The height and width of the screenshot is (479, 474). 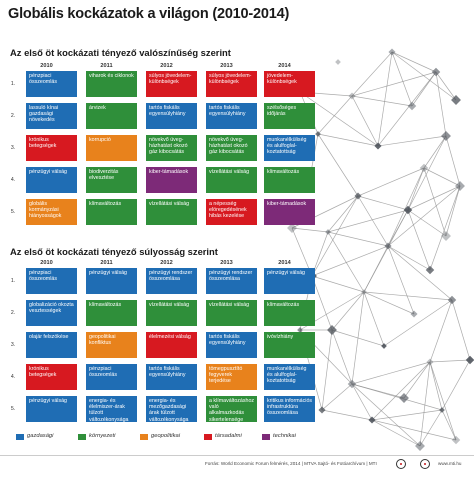 I want to click on risk-cell: súlyos jövedelem-különbségek, so click(x=231, y=84).